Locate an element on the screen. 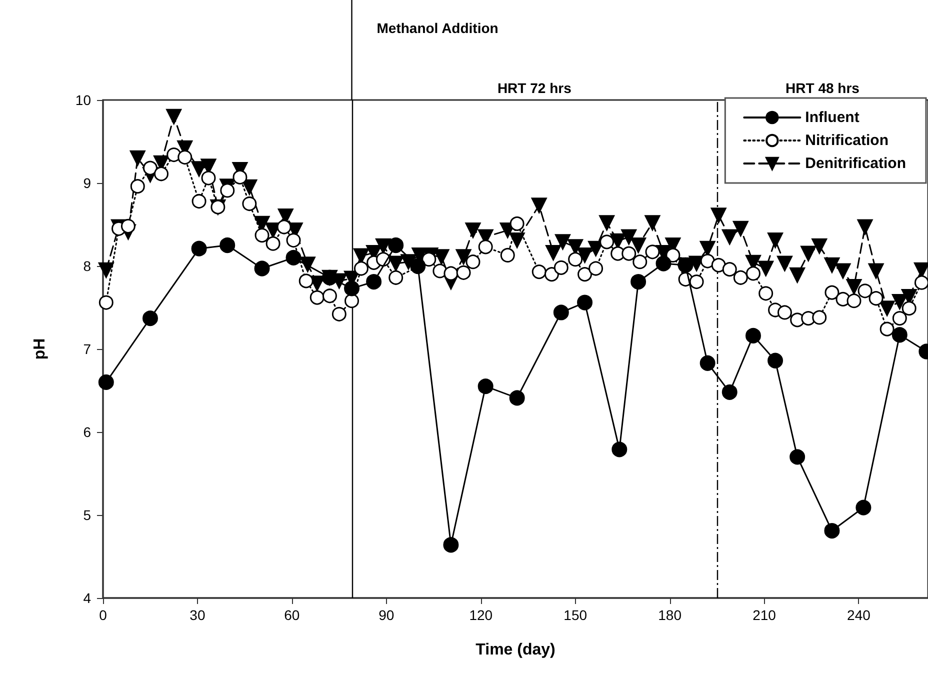 The image size is (928, 683). y-tick-label: 9 is located at coordinates (87, 183).